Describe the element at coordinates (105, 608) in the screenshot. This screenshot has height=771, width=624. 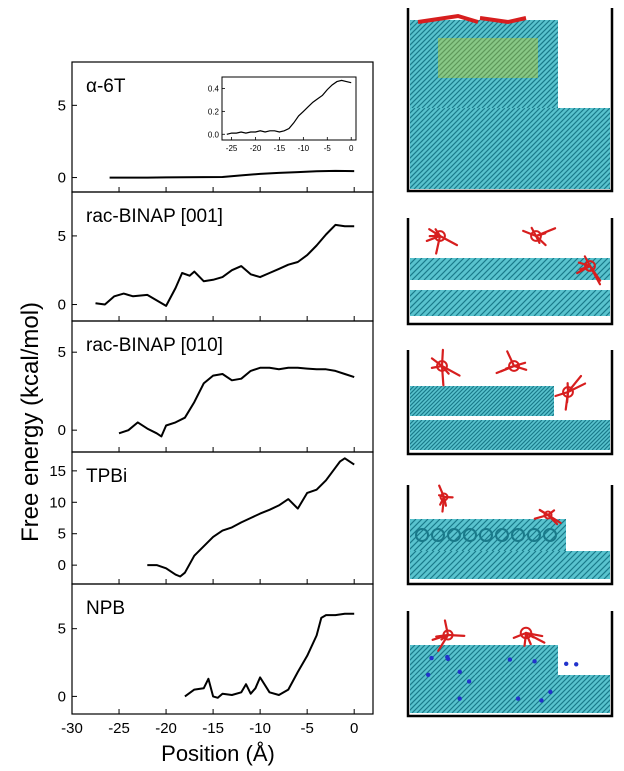
I see `panel-label: NPB` at that location.